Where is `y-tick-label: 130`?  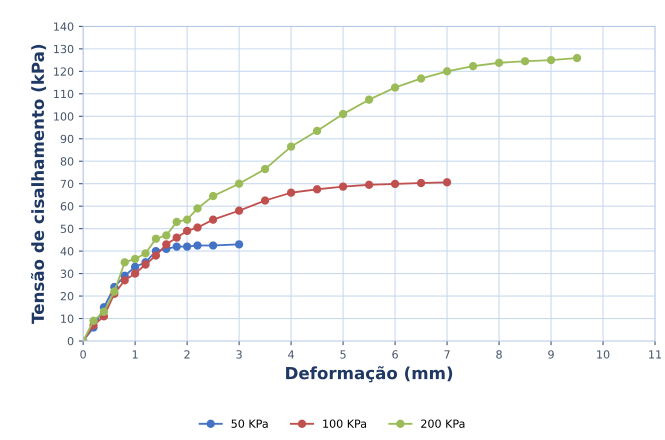 y-tick-label: 130 is located at coordinates (64, 49).